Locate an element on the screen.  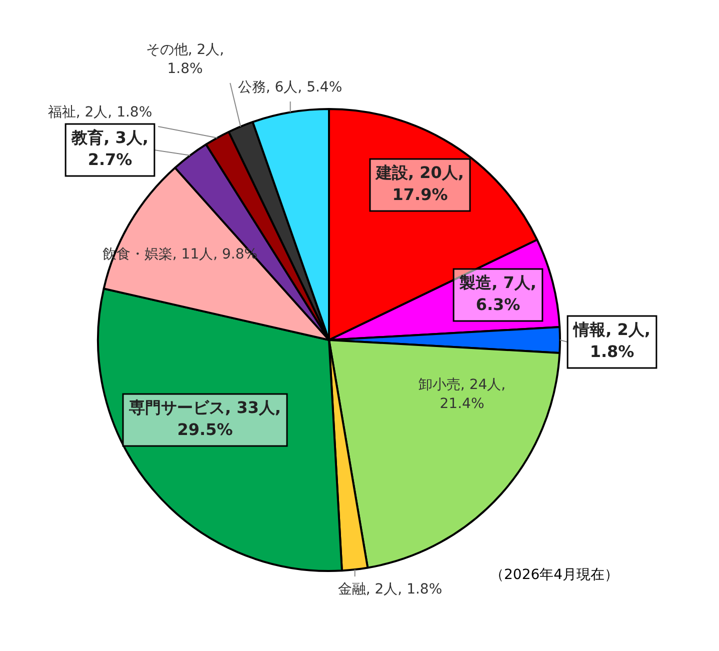
text: （2026年4月現在） is located at coordinates (554, 575).